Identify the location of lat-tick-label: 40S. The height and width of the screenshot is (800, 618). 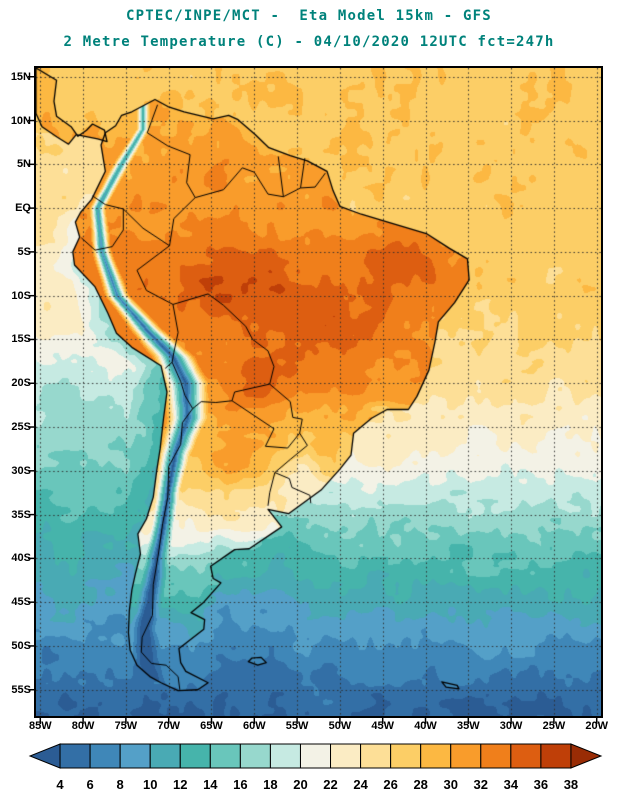
(21, 558).